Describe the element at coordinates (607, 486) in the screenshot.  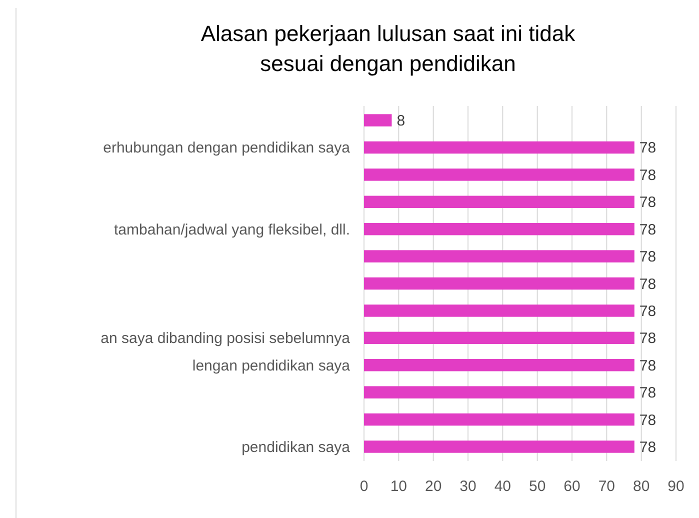
I see `x-tick-label: 70` at that location.